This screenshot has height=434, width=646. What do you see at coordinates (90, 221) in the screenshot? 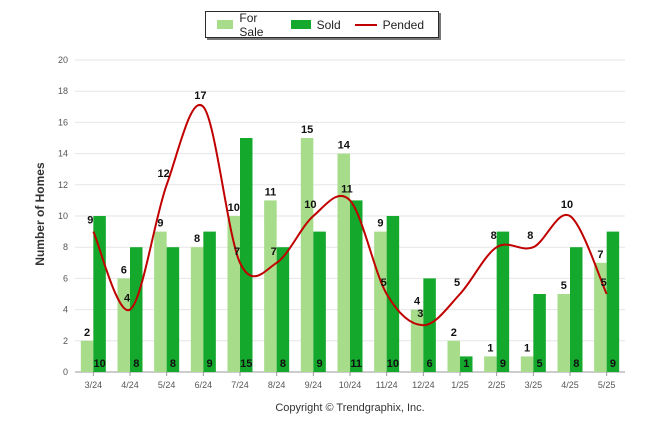
I see `data-label-pended: 9` at bounding box center [90, 221].